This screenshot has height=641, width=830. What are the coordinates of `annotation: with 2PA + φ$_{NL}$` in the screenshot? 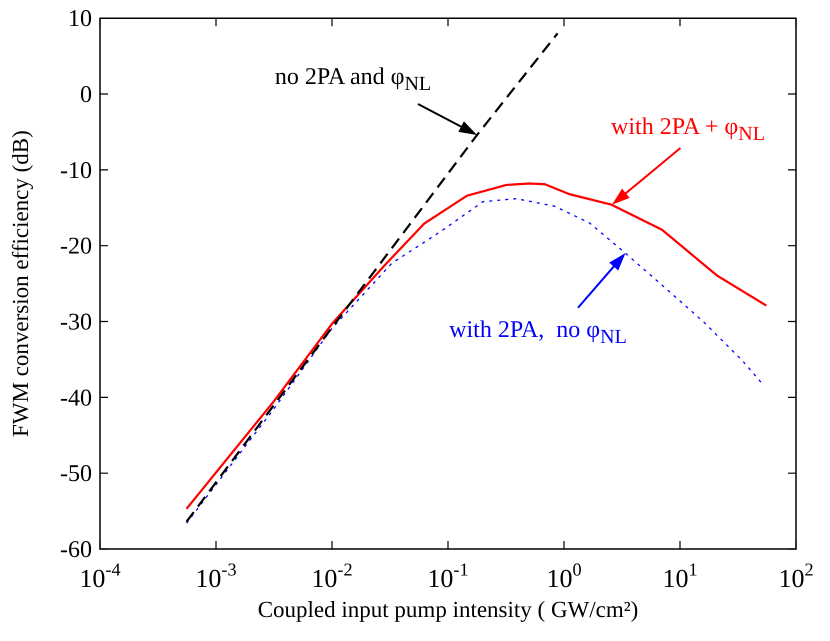 It's located at (688, 130).